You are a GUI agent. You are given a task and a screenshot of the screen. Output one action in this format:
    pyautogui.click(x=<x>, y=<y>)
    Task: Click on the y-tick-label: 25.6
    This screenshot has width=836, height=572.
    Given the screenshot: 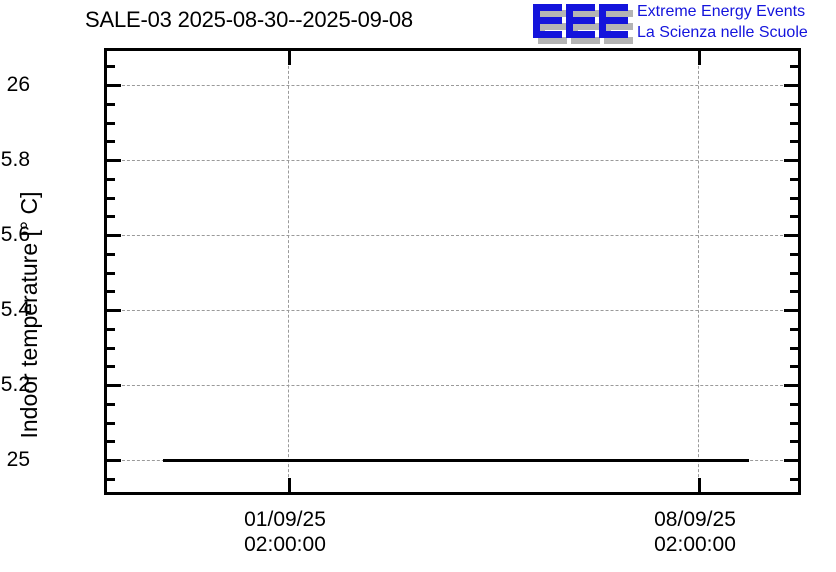 What is the action you would take?
    pyautogui.click(x=15, y=234)
    